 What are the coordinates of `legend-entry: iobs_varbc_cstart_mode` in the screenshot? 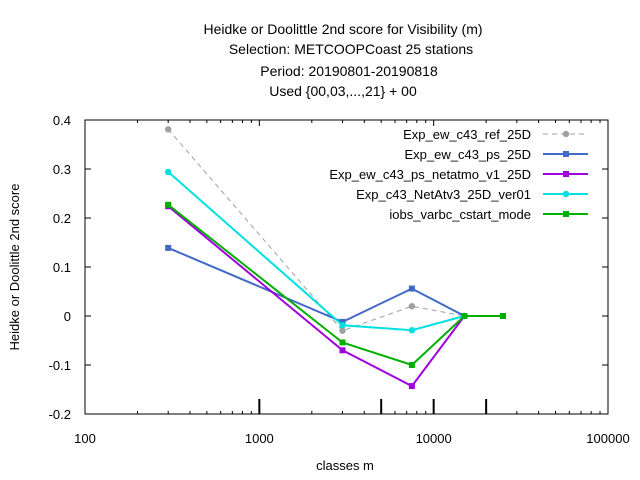 It's located at (488, 214).